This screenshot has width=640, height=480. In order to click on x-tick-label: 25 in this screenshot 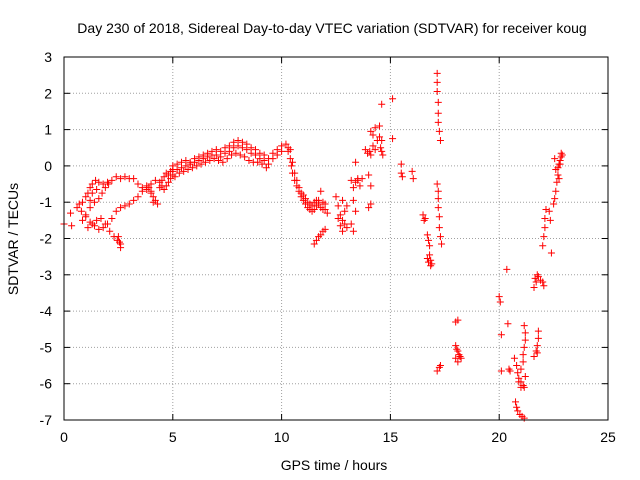, I will do `click(608, 437)`.